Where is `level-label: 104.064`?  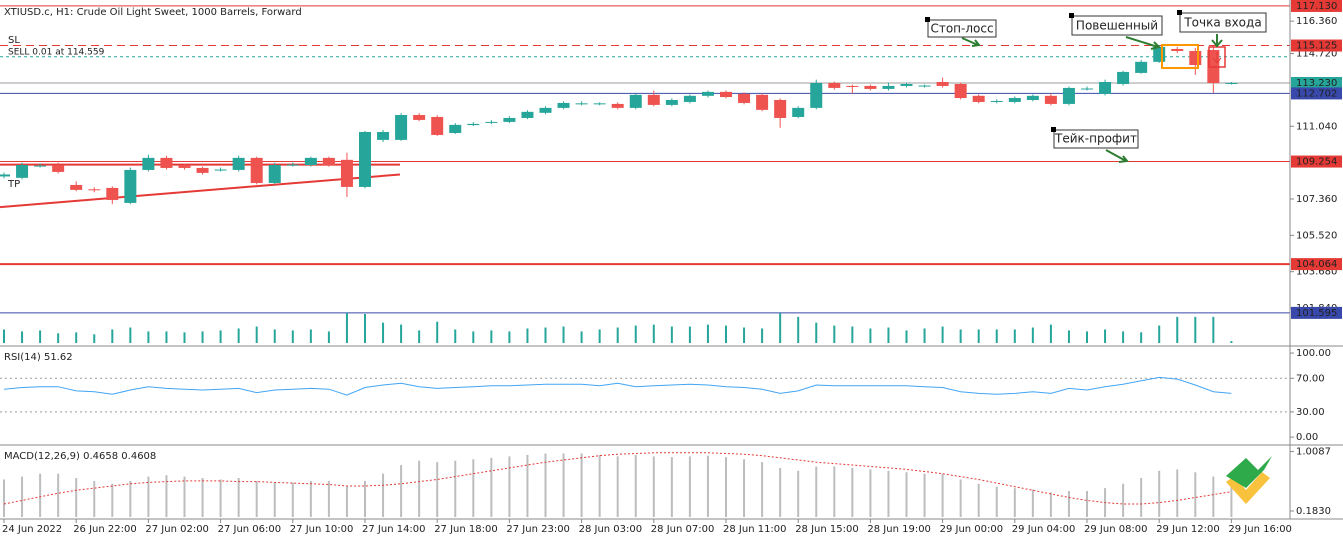
level-label: 104.064 is located at coordinates (1316, 264).